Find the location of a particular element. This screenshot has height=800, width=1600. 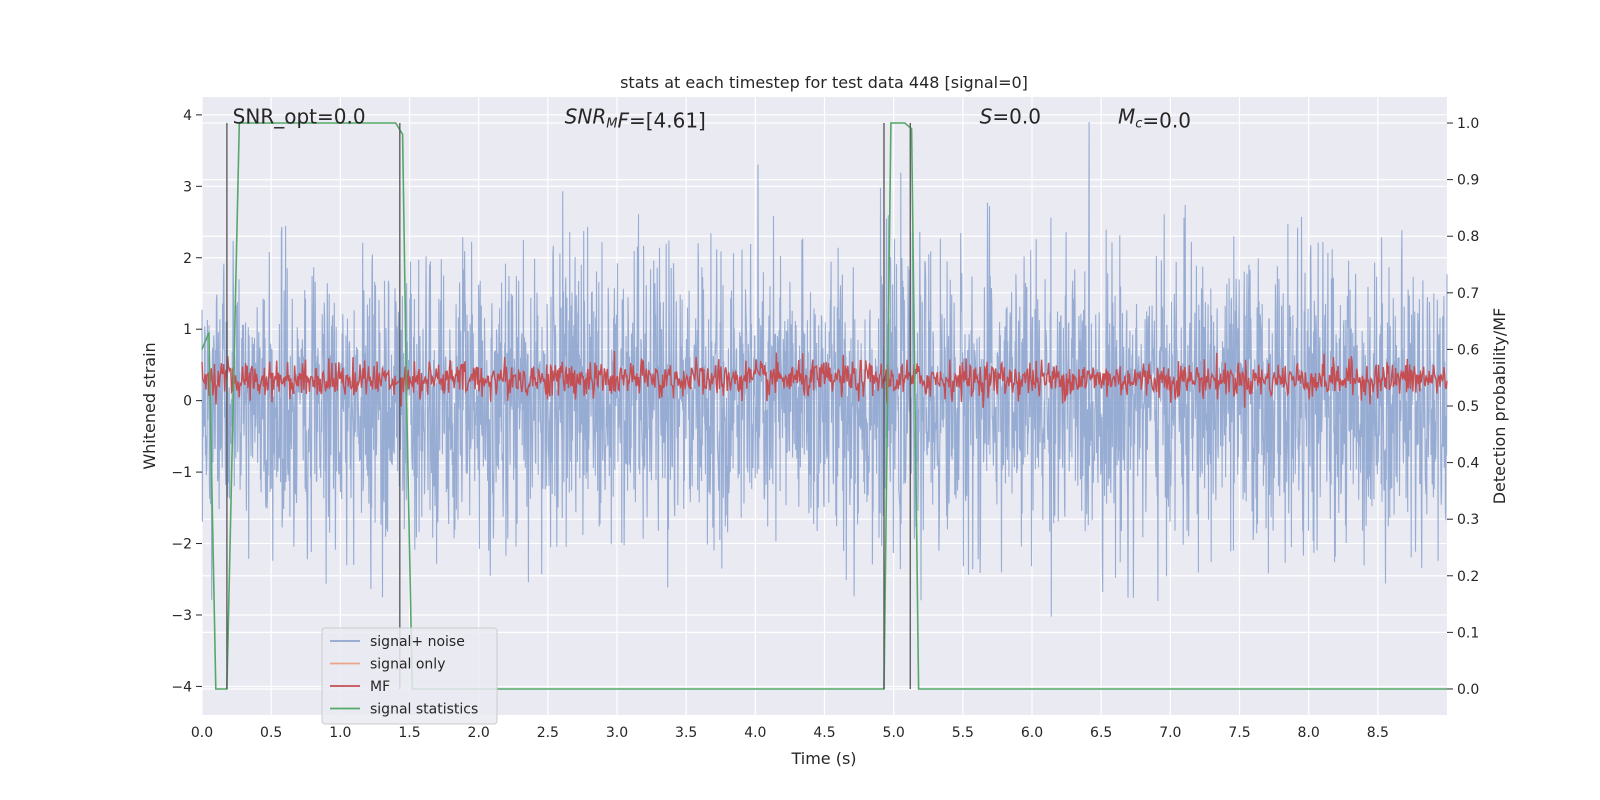

y-right-tick-label: 0.3 is located at coordinates (1468, 520).